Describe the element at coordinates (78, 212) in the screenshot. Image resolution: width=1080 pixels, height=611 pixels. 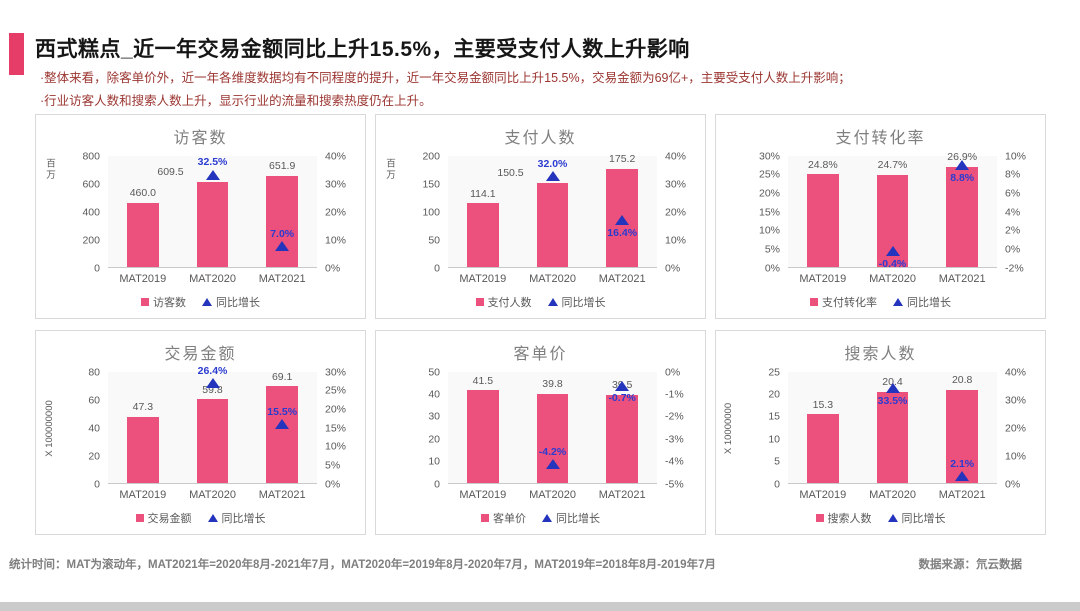
I see `left-axis: 0 200 400 600 800` at that location.